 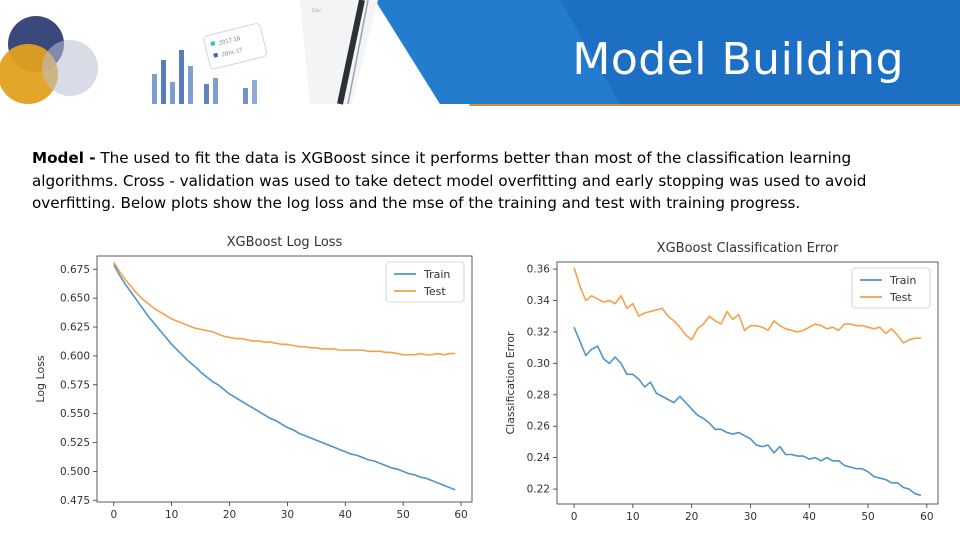 I want to click on series-line-train, so click(x=747, y=411).